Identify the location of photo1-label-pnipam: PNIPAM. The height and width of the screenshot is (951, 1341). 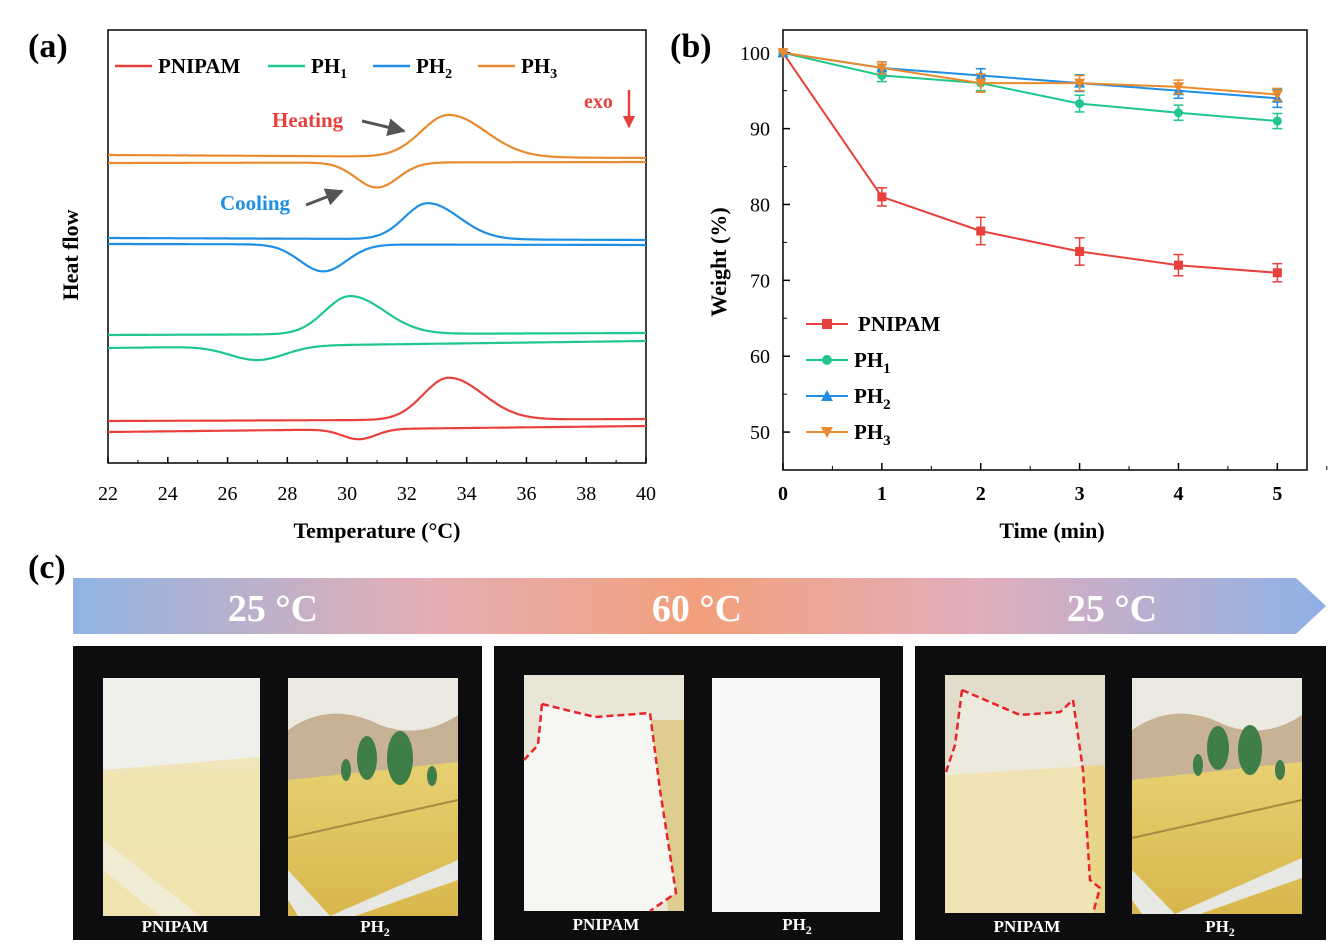
(175, 926).